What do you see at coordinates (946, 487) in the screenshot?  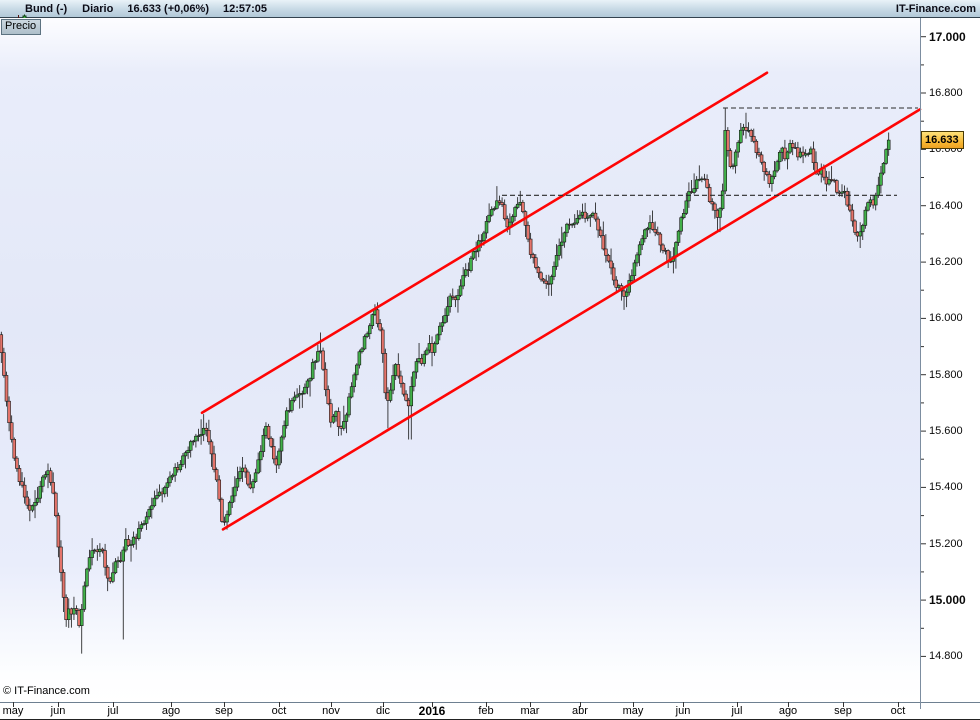 I see `y-axis-label: 15.400` at bounding box center [946, 487].